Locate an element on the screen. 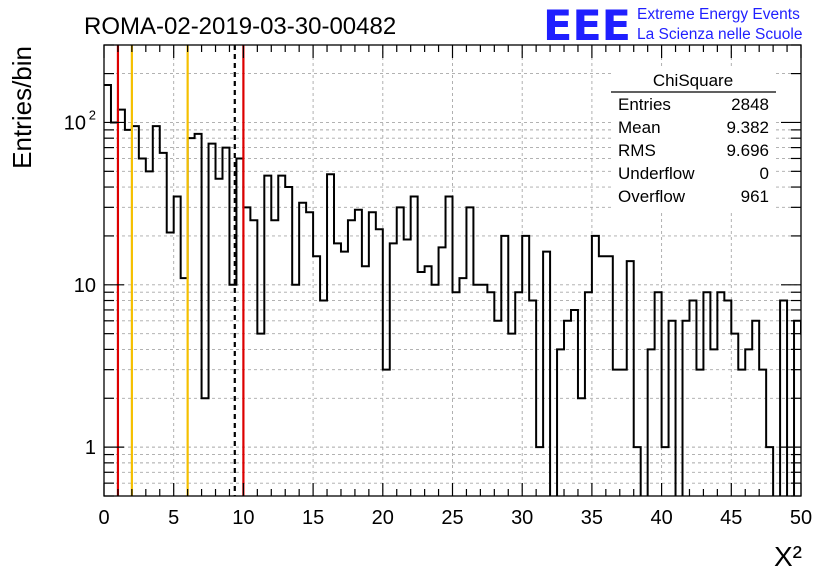 The width and height of the screenshot is (836, 577). y-axis-title: Entries/bin is located at coordinates (22, 107).